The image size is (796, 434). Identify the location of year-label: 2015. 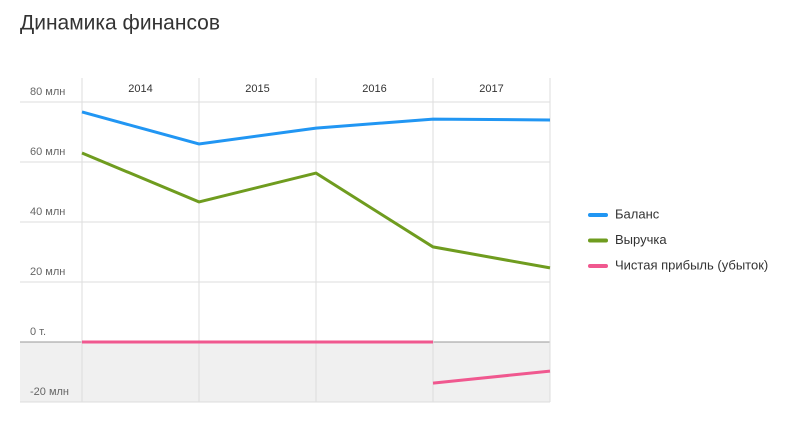
(257, 89).